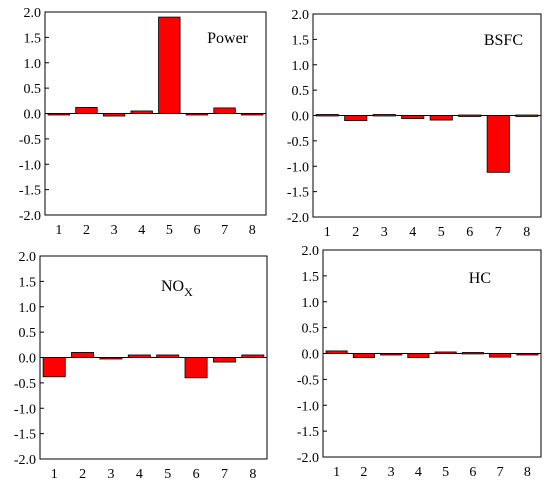 Image resolution: width=550 pixels, height=485 pixels. I want to click on panel-title: Power, so click(228, 38).